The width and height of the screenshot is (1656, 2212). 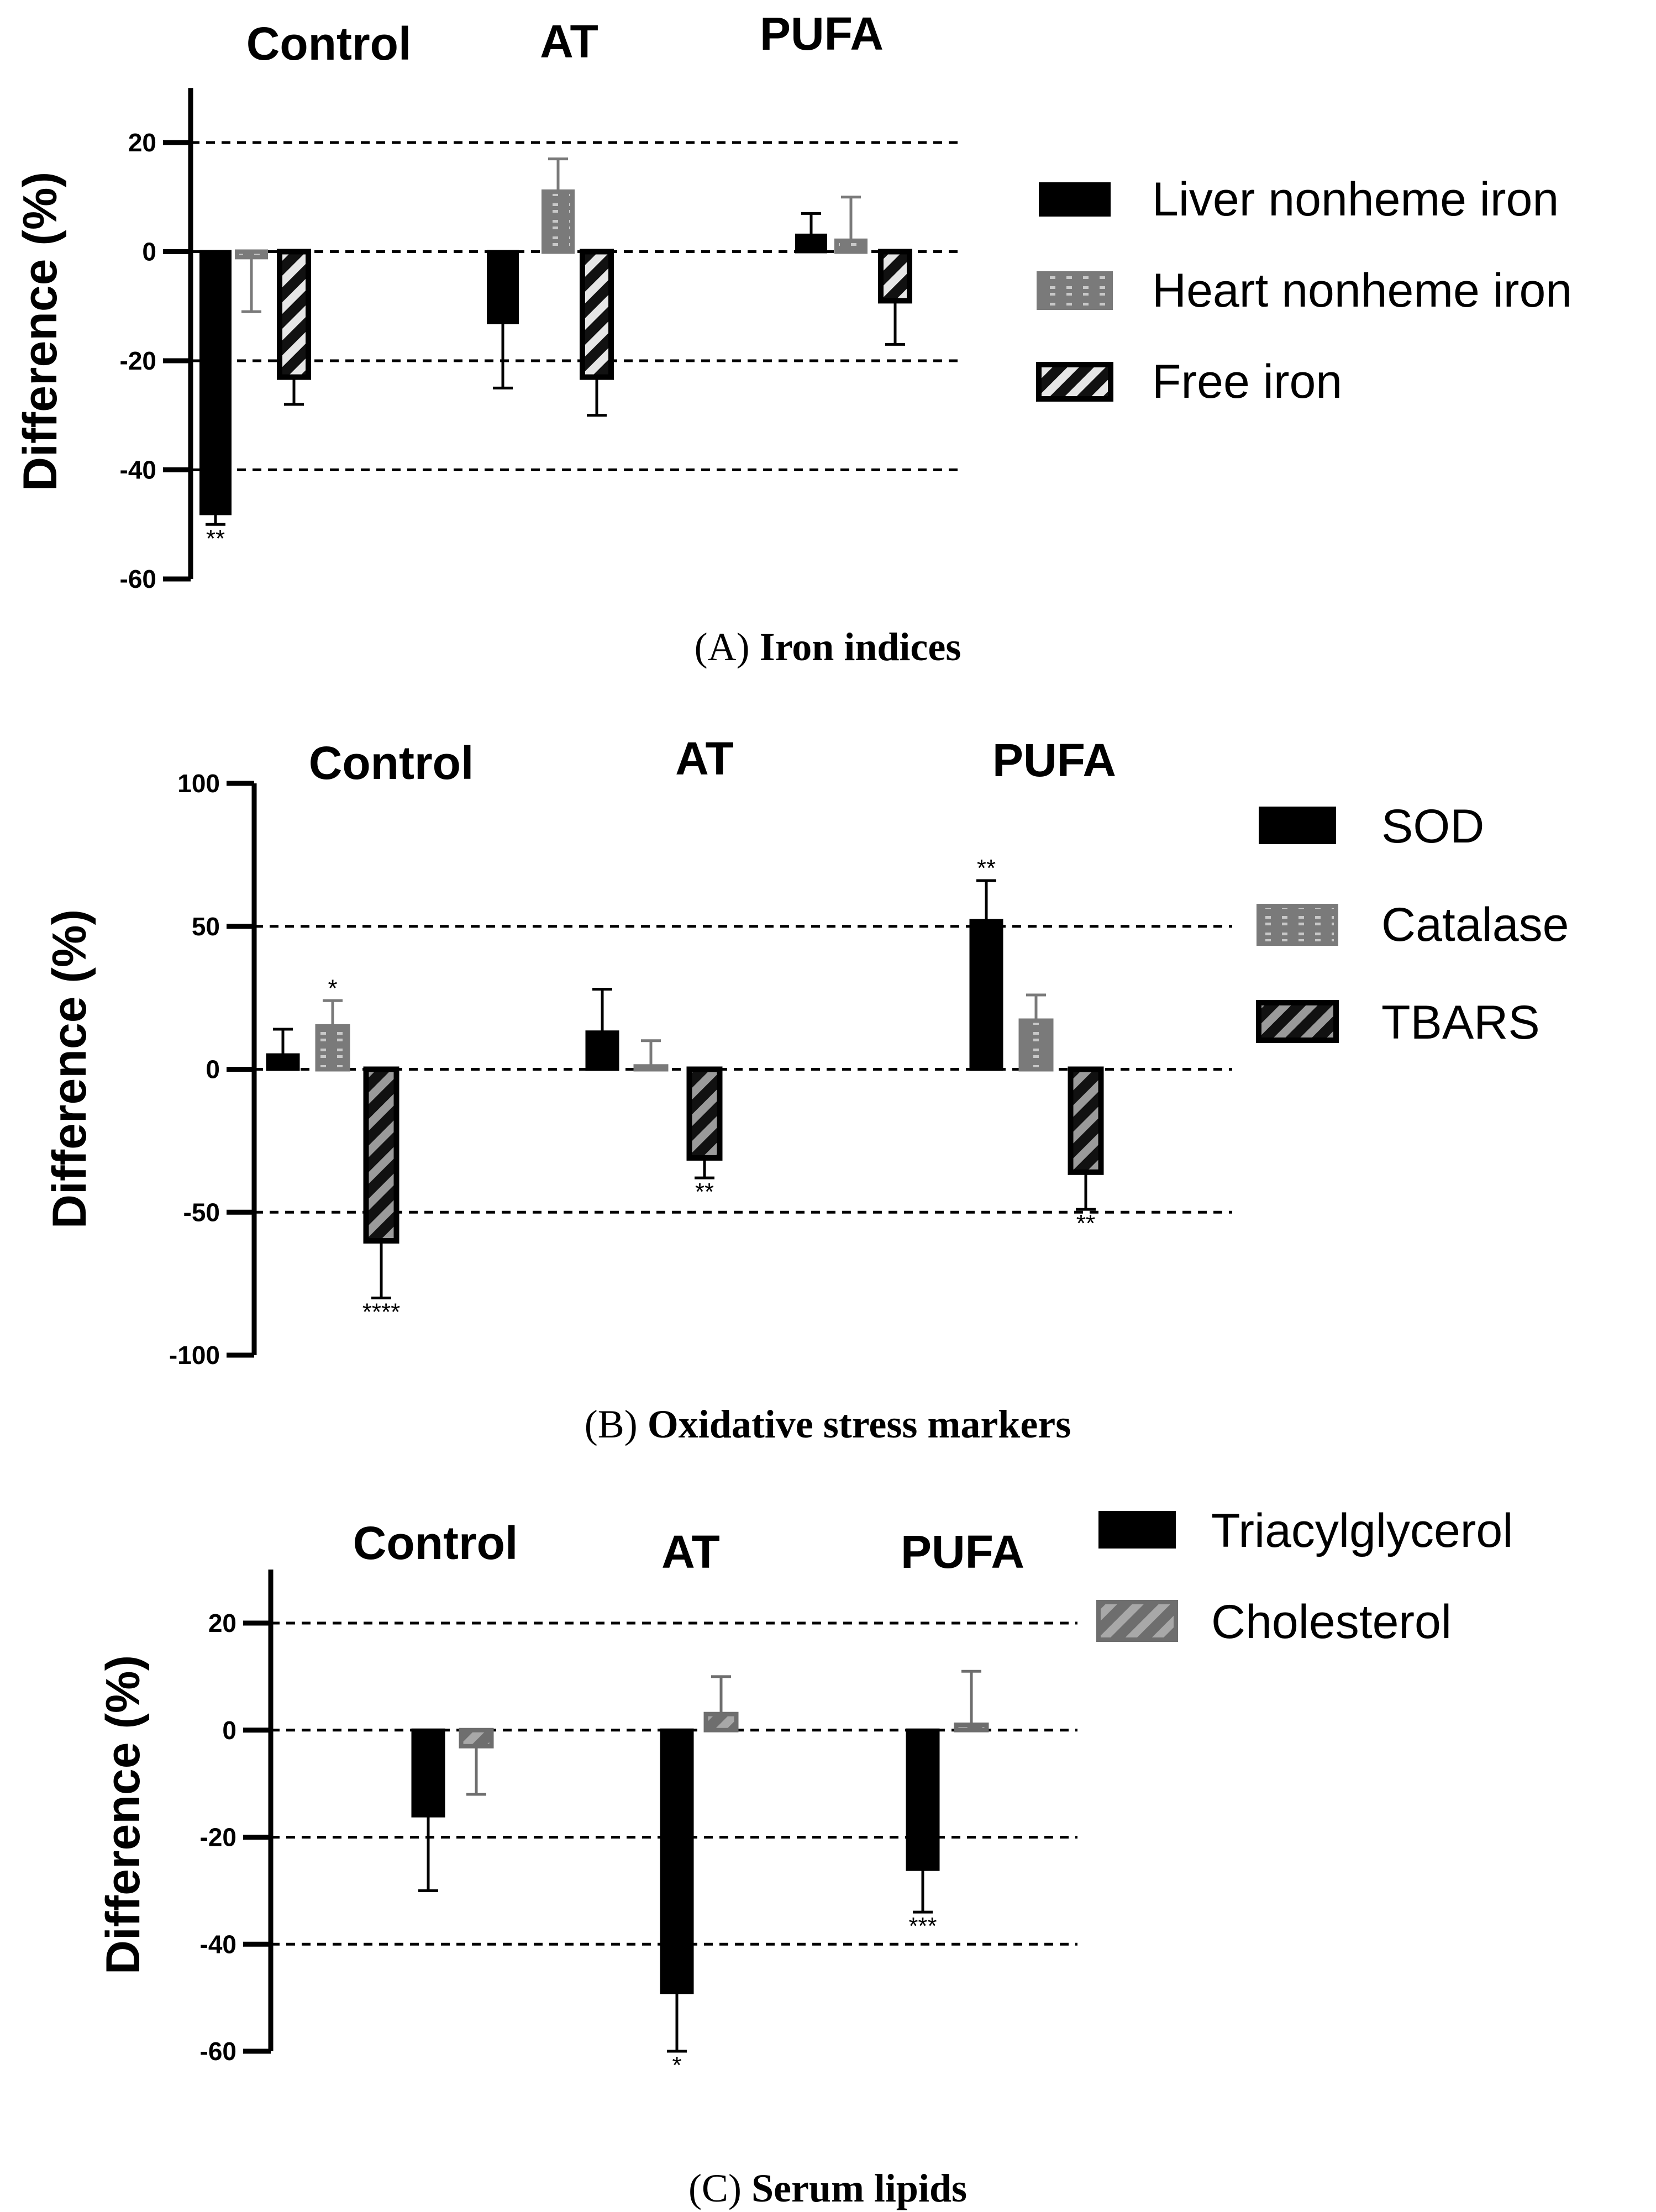 What do you see at coordinates (704, 758) in the screenshot?
I see `panel-b-group-label-at: AT` at bounding box center [704, 758].